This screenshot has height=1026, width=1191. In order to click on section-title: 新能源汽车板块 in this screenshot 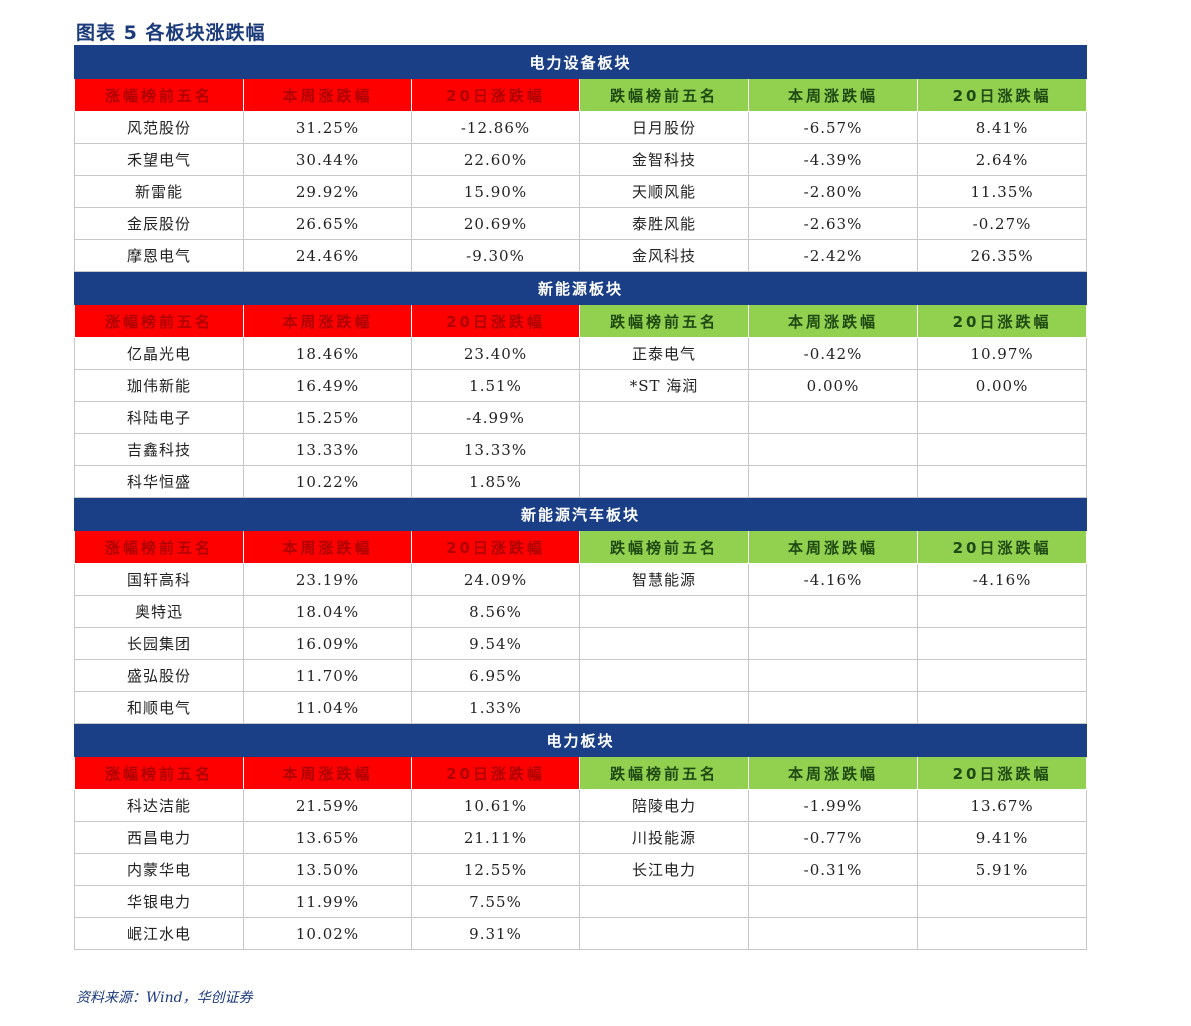, I will do `click(580, 514)`.